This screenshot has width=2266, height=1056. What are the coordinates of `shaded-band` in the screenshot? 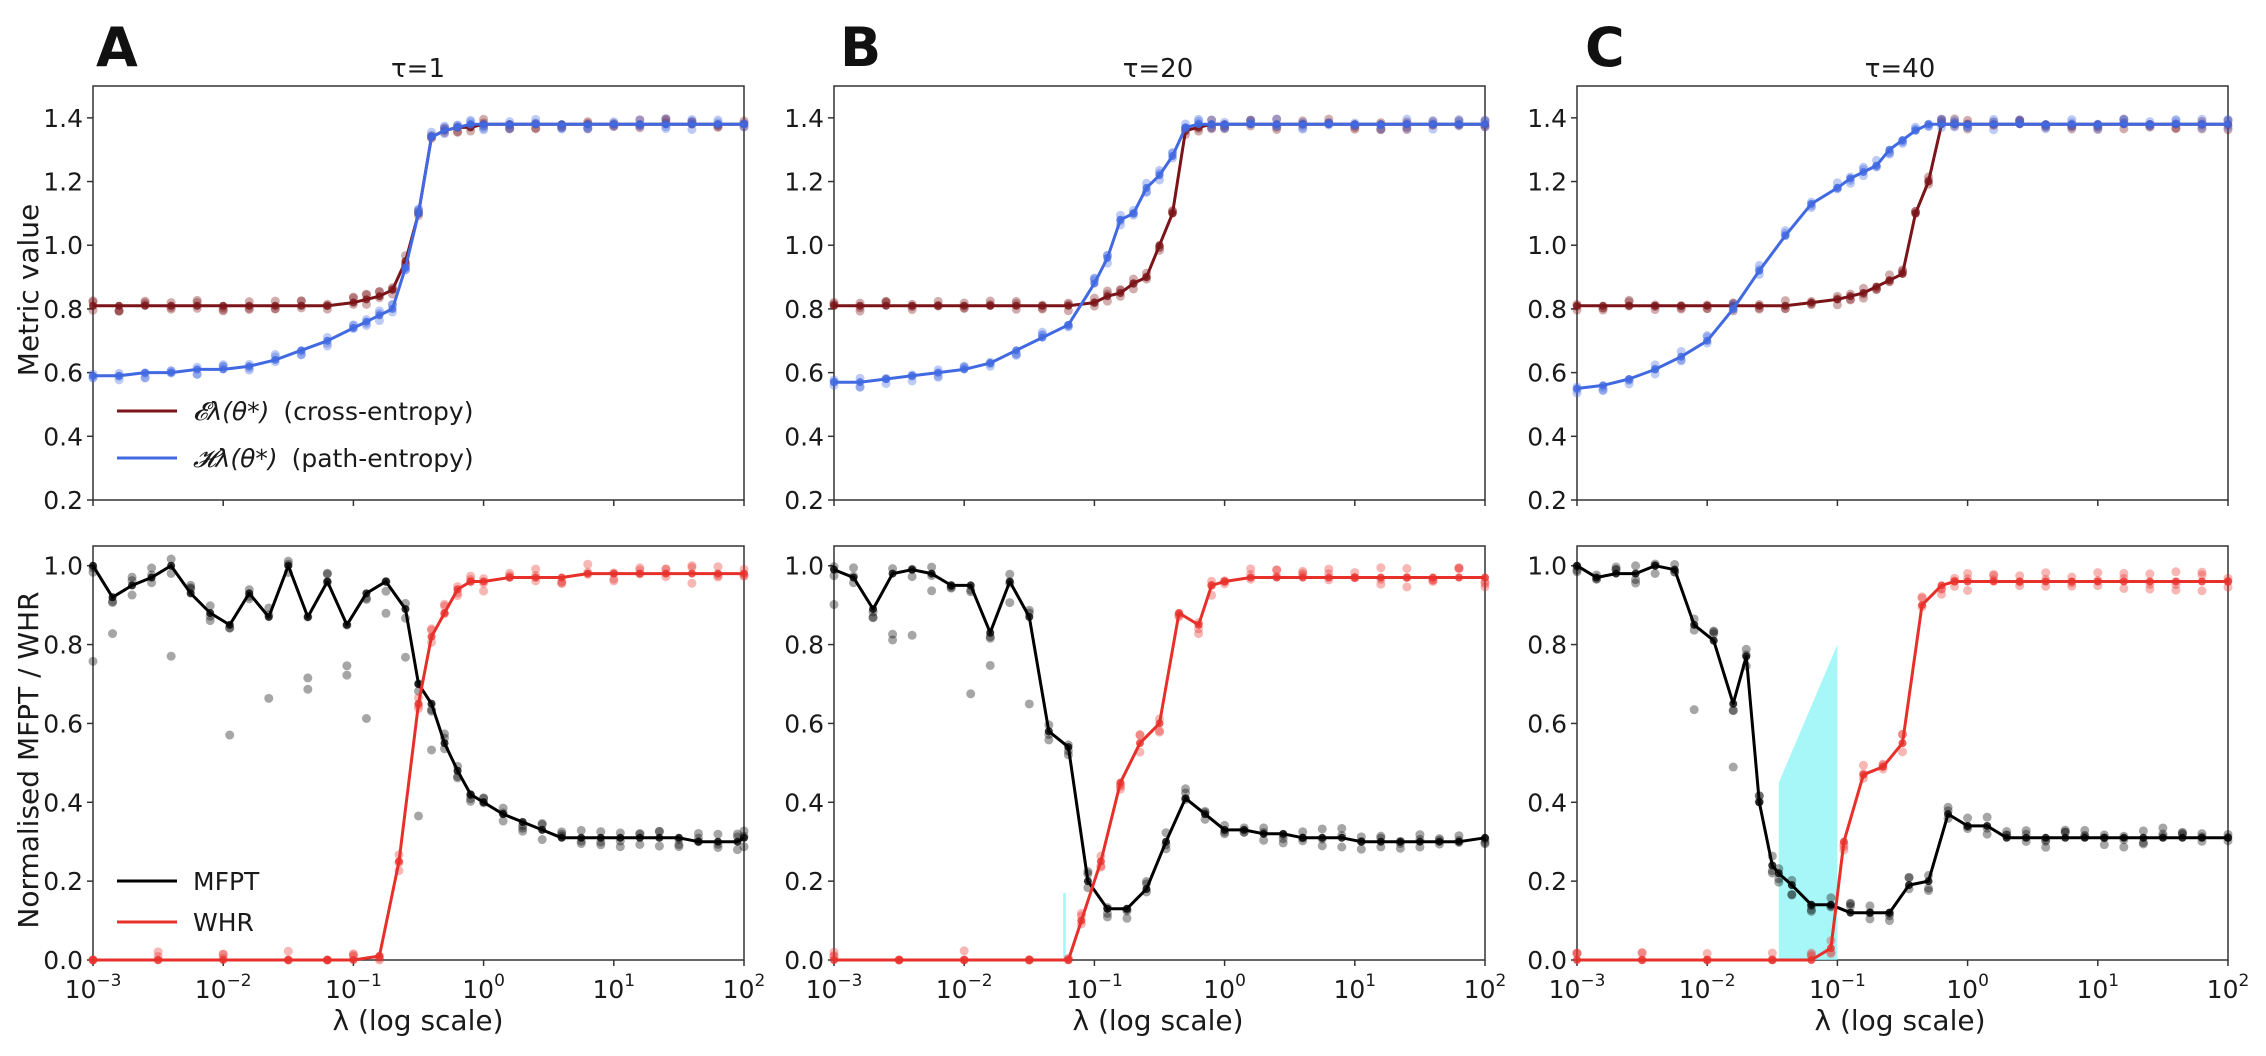 It's located at (1808, 802).